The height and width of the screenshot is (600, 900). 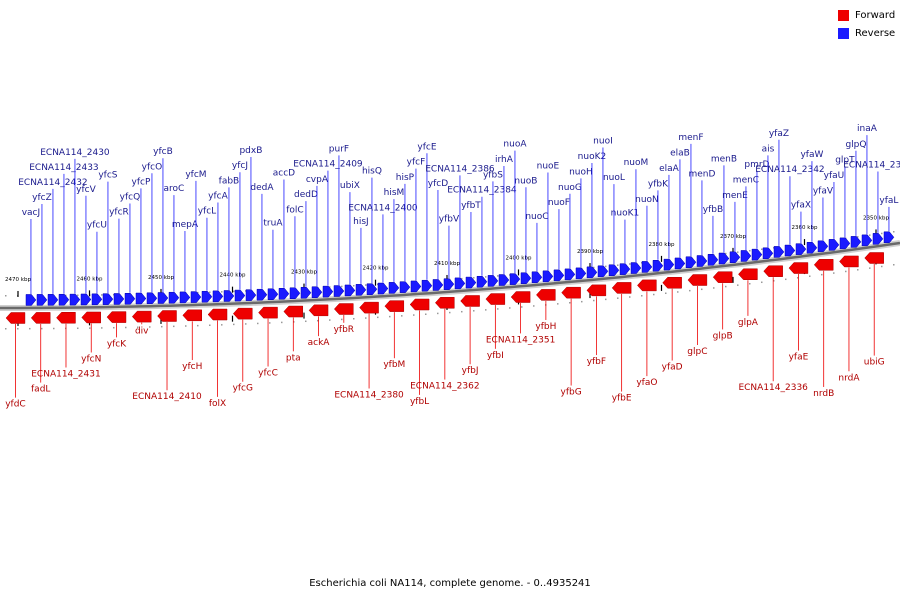 What do you see at coordinates (416, 163) in the screenshot?
I see `reverse-gene-label: yfcF` at bounding box center [416, 163].